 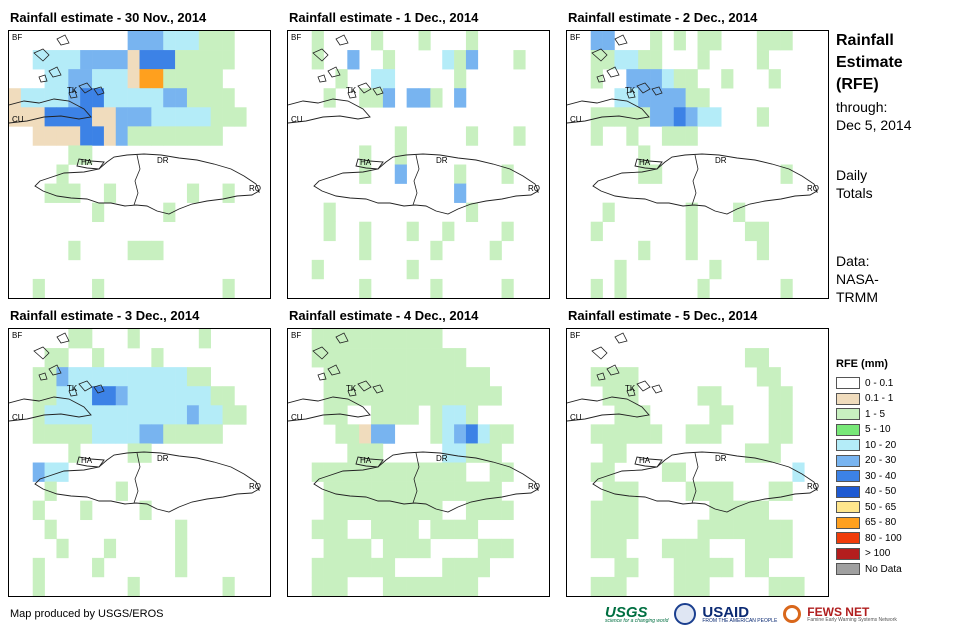 What do you see at coordinates (883, 569) in the screenshot?
I see `legend-label: No Data` at bounding box center [883, 569].